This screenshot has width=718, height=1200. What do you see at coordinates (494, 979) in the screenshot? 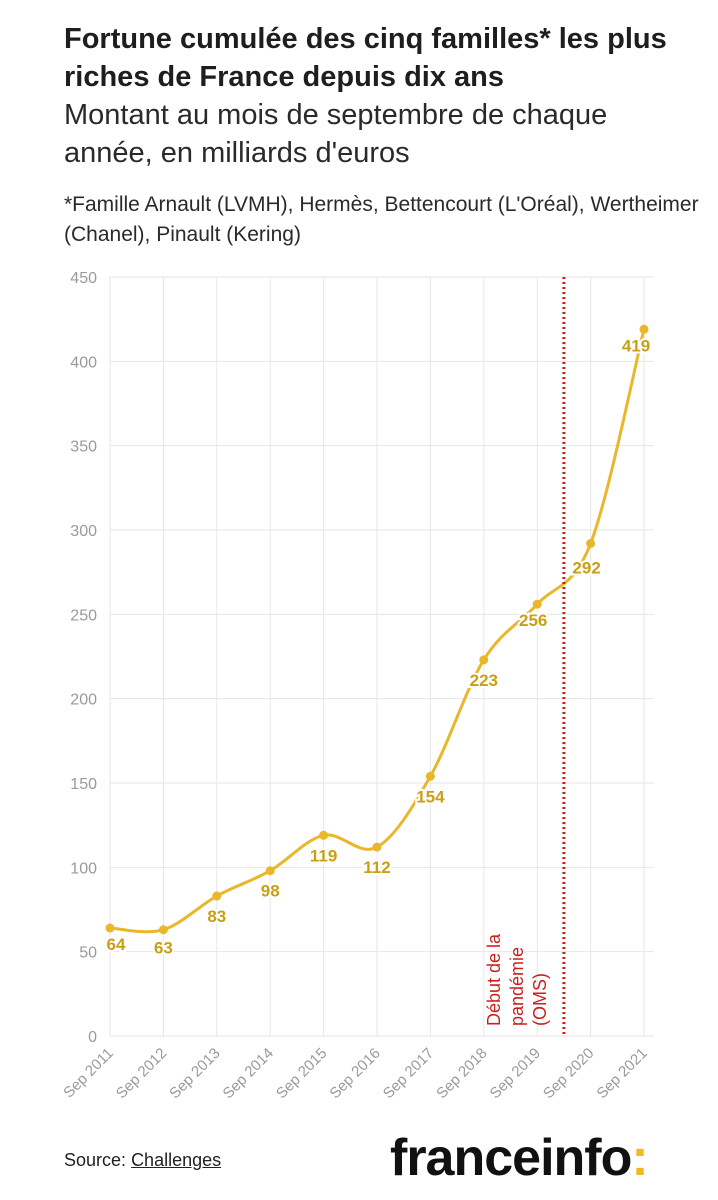
I see `pandemic-annotation-line: Début de la` at bounding box center [494, 979].